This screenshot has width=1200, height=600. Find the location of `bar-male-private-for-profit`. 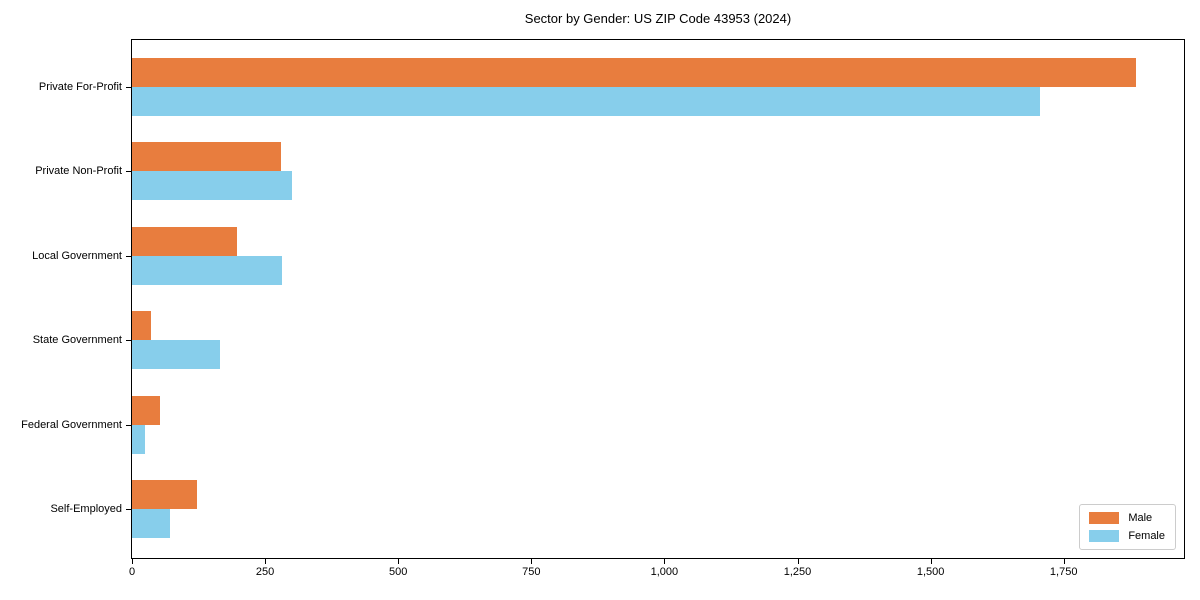

bar-male-private-for-profit is located at coordinates (634, 72).